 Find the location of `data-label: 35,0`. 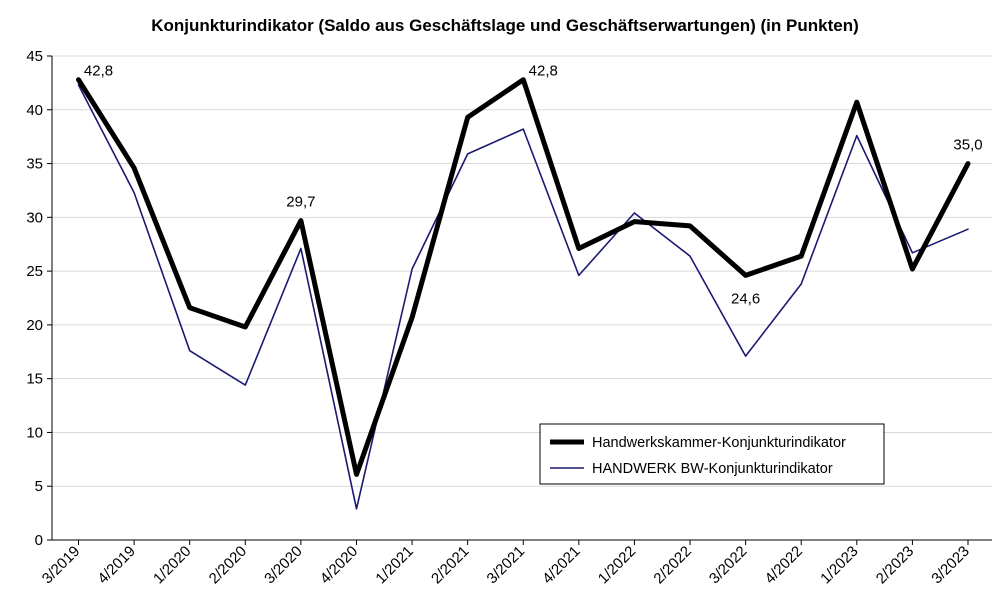

data-label: 35,0 is located at coordinates (967, 145).